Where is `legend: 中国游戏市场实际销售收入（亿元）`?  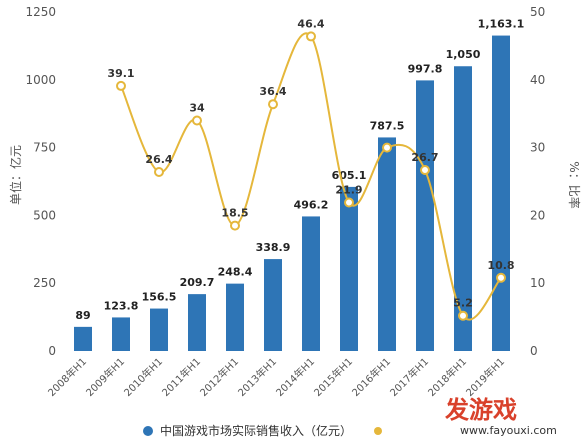
legend: 中国游戏市场实际销售收入（亿元） is located at coordinates (262, 430).